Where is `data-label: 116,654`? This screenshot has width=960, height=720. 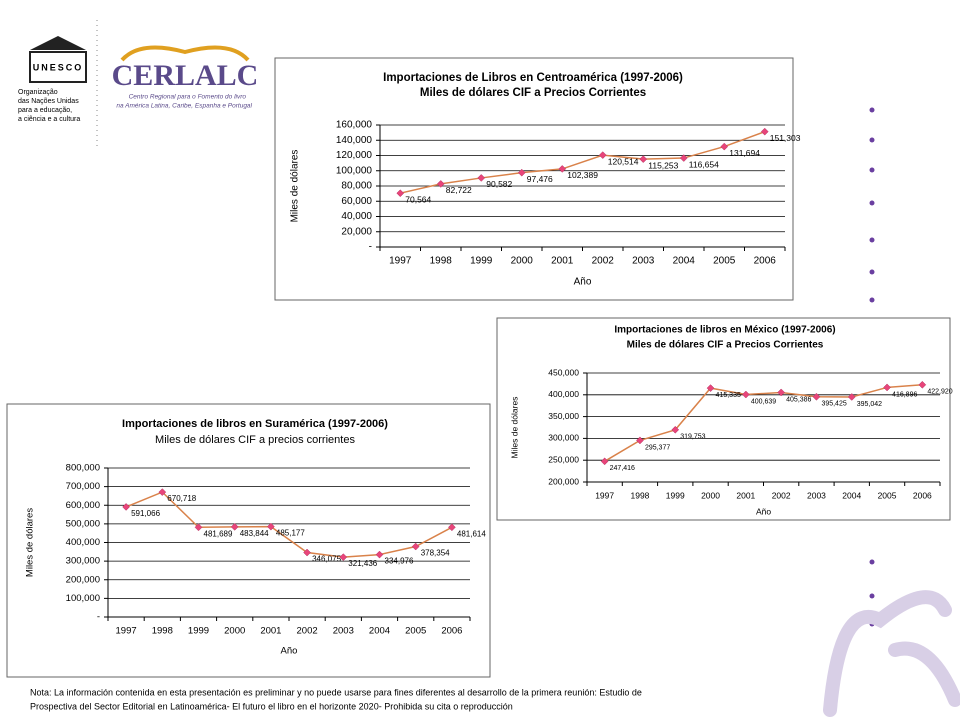 data-label: 116,654 is located at coordinates (704, 164).